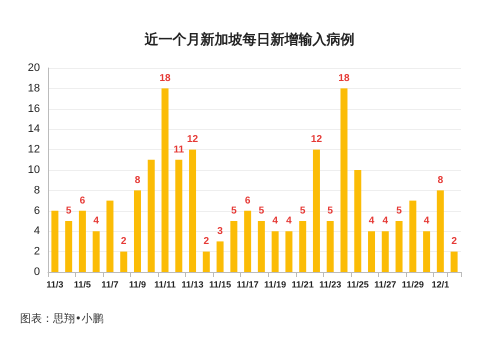  Describe the element at coordinates (34, 68) in the screenshot. I see `y-tick-label: 20` at that location.